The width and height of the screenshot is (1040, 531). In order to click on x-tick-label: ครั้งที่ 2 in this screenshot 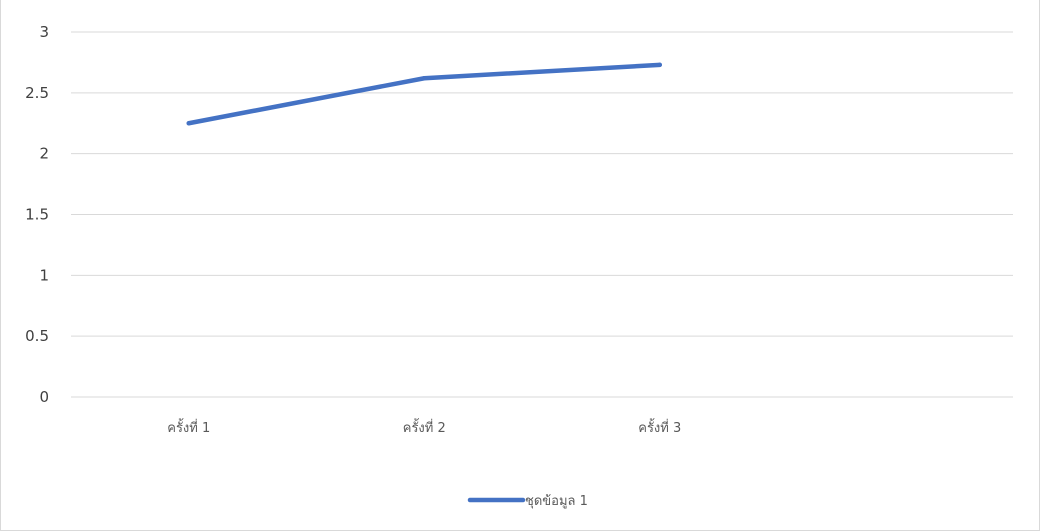, I will do `click(424, 427)`.